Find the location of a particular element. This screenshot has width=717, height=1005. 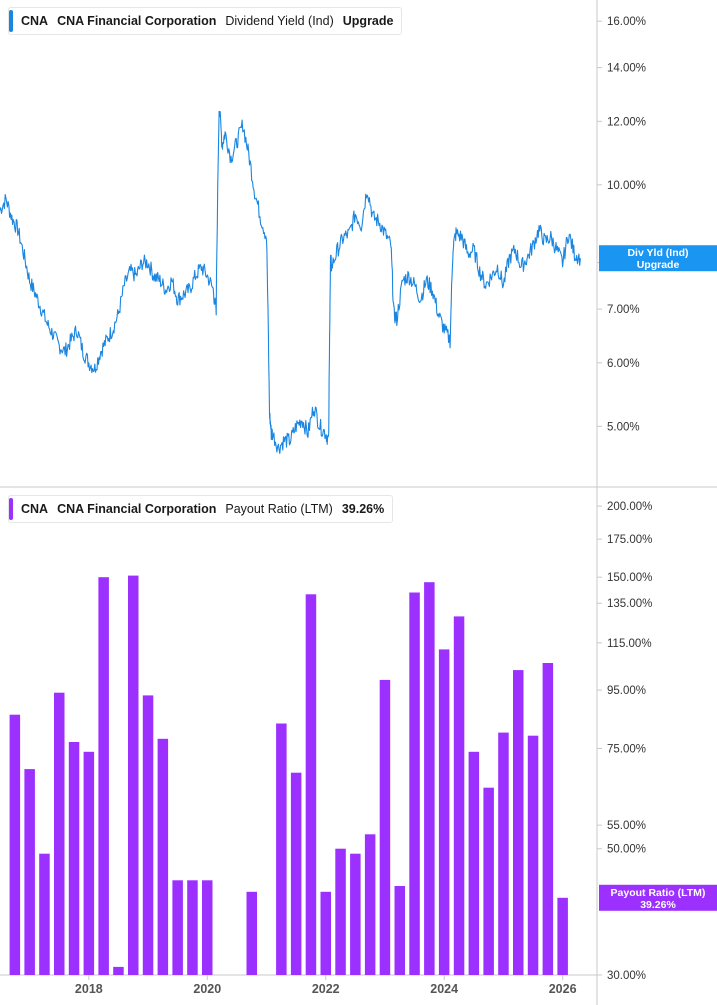

div-yield-y-tick-label: 6.00% is located at coordinates (623, 364).